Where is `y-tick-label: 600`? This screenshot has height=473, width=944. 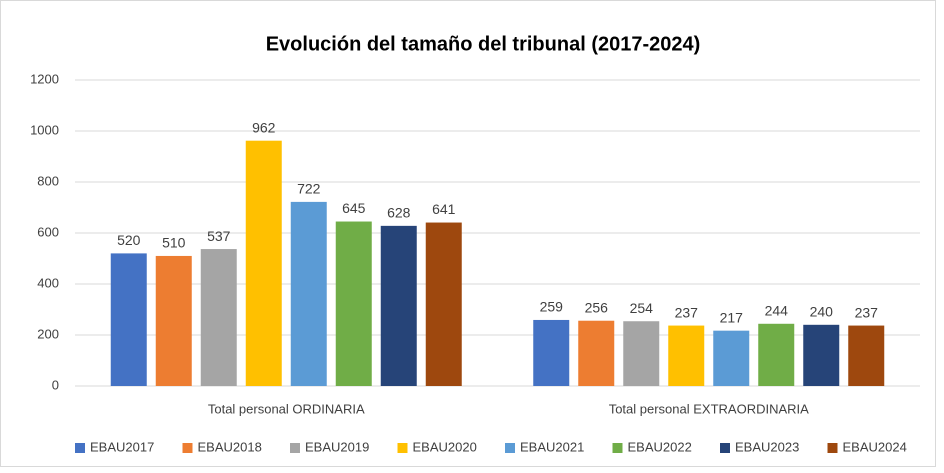 y-tick-label: 600 is located at coordinates (48, 231).